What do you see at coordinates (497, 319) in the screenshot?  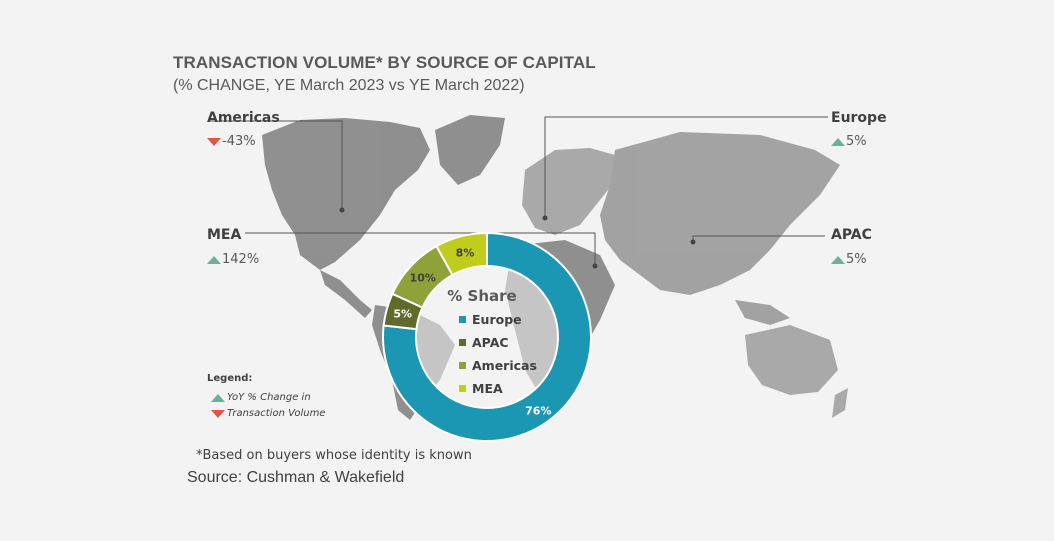 I see `legend-entry-europe: Europe` at bounding box center [497, 319].